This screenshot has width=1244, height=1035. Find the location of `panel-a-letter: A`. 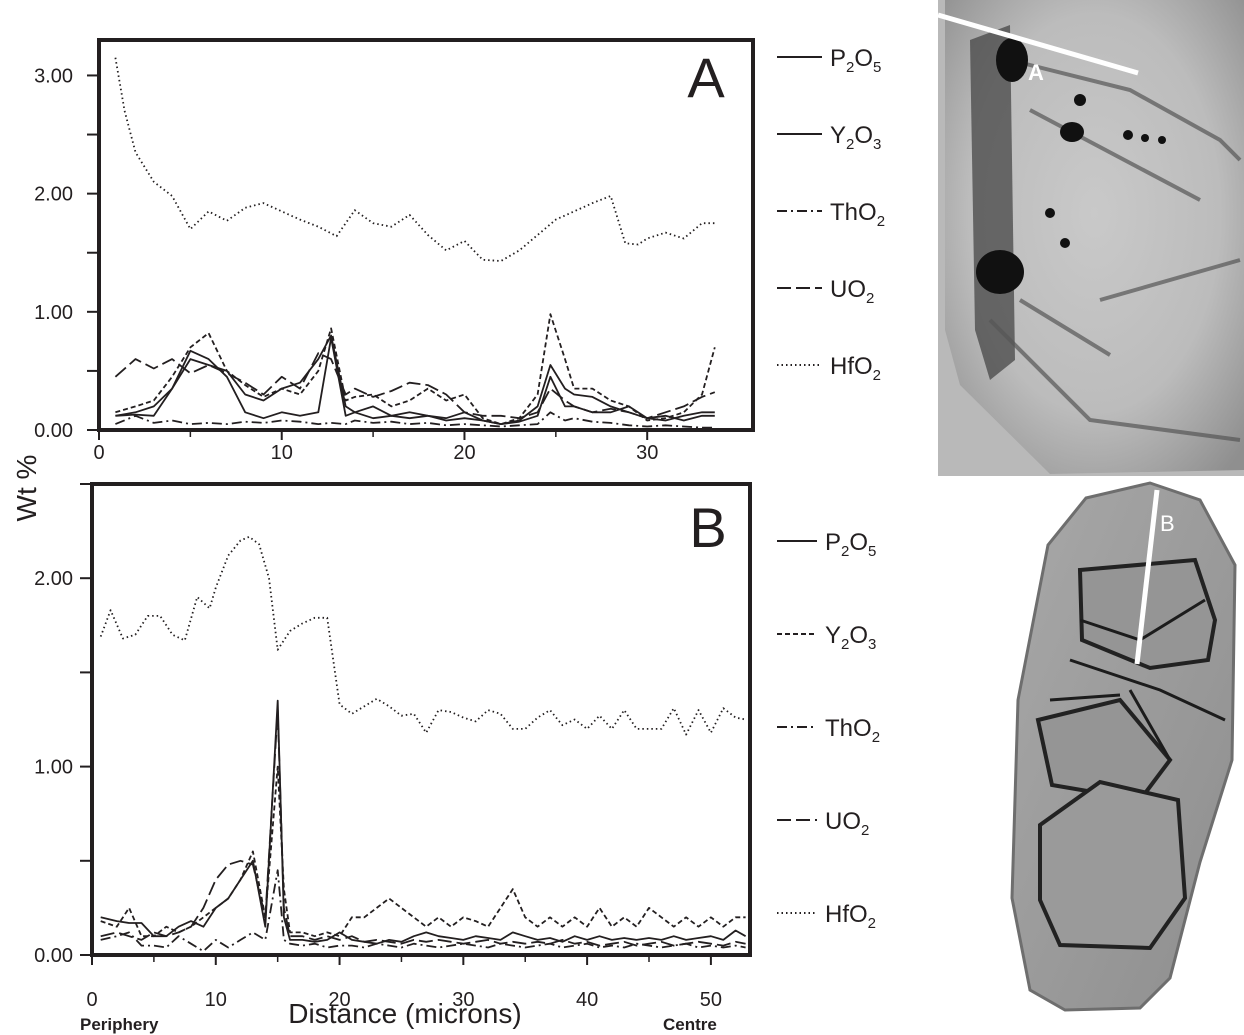

panel-a-letter: A is located at coordinates (706, 77).